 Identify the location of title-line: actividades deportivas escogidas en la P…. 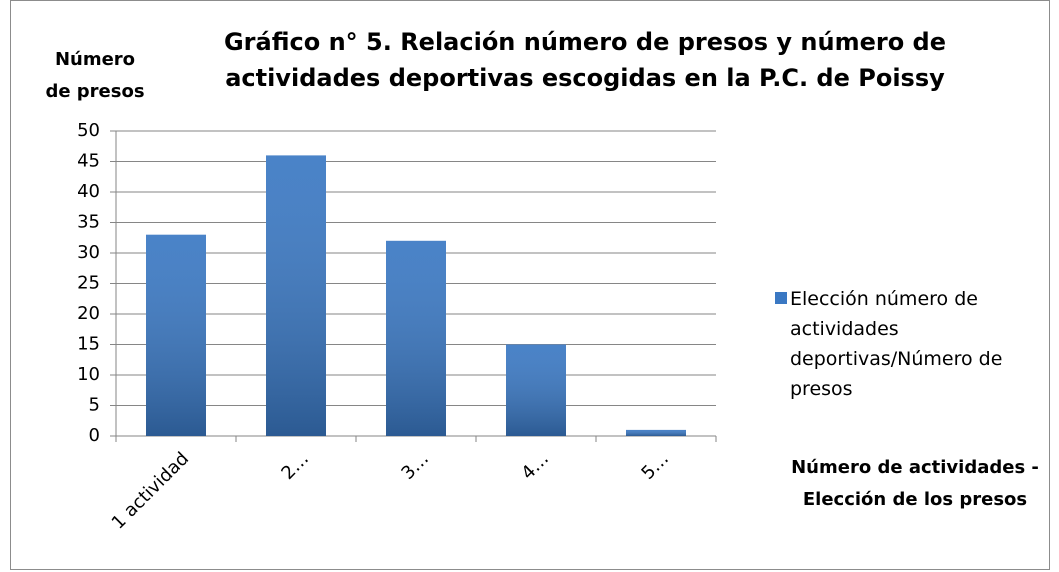
(585, 78).